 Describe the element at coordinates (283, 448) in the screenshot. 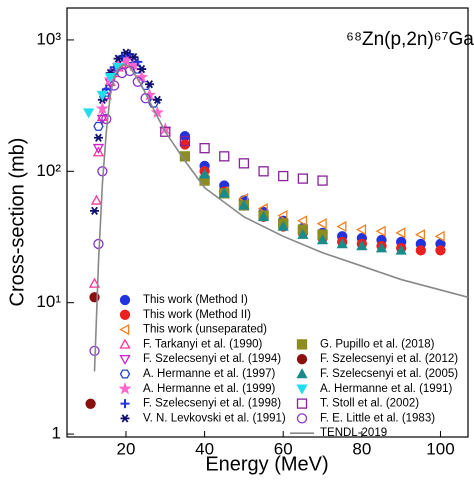

I see `x-tick-label: 60` at that location.